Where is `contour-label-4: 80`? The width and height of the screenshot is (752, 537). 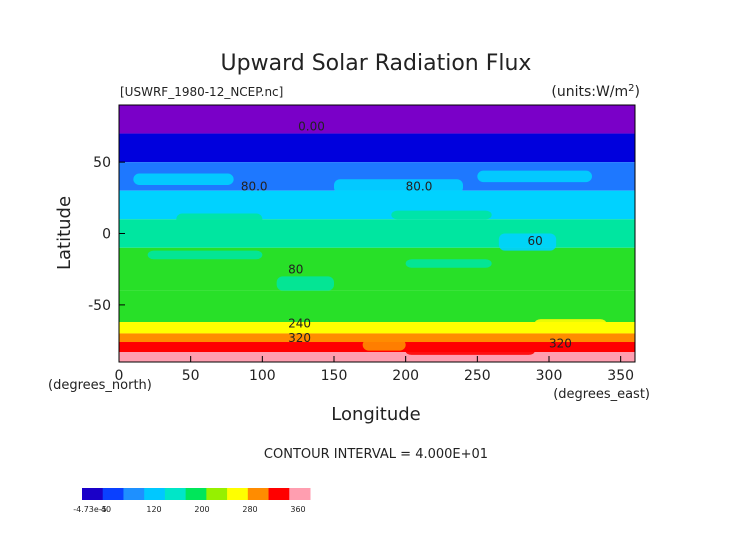 contour-label-4: 80 is located at coordinates (295, 269).